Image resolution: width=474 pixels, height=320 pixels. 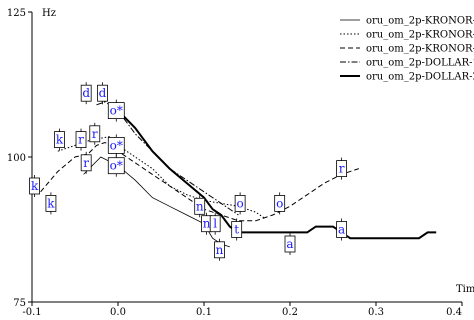 I want to click on legend-label: oru_om_2p-KRONOR-2.w, so click(x=420, y=35).